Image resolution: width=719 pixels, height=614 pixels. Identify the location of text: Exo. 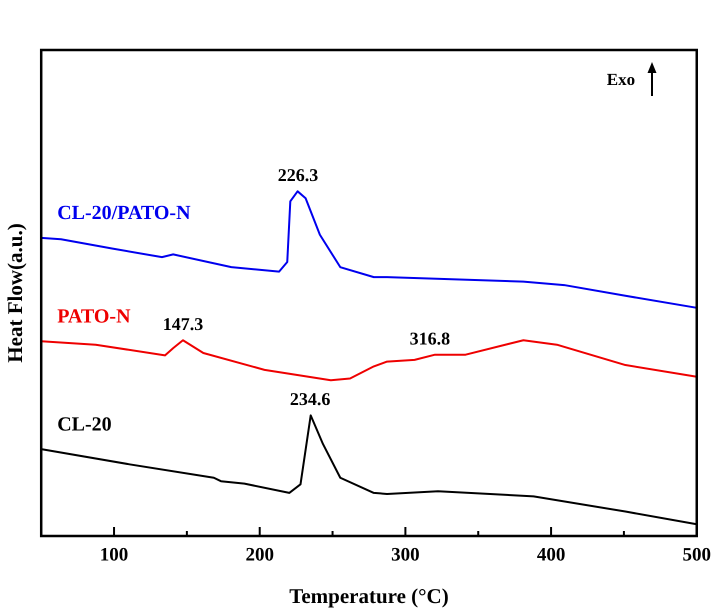
(621, 80).